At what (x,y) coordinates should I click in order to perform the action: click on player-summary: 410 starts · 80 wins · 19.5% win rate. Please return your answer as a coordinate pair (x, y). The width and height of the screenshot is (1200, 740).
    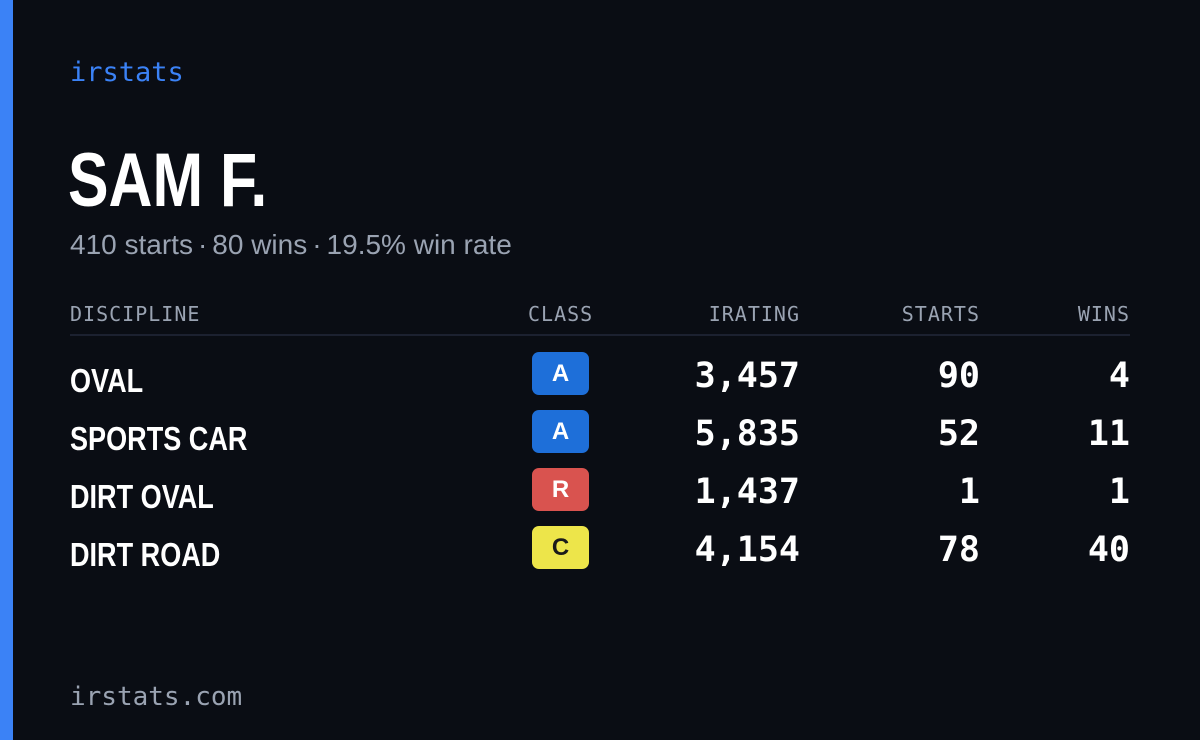
    Looking at the image, I should click on (291, 245).